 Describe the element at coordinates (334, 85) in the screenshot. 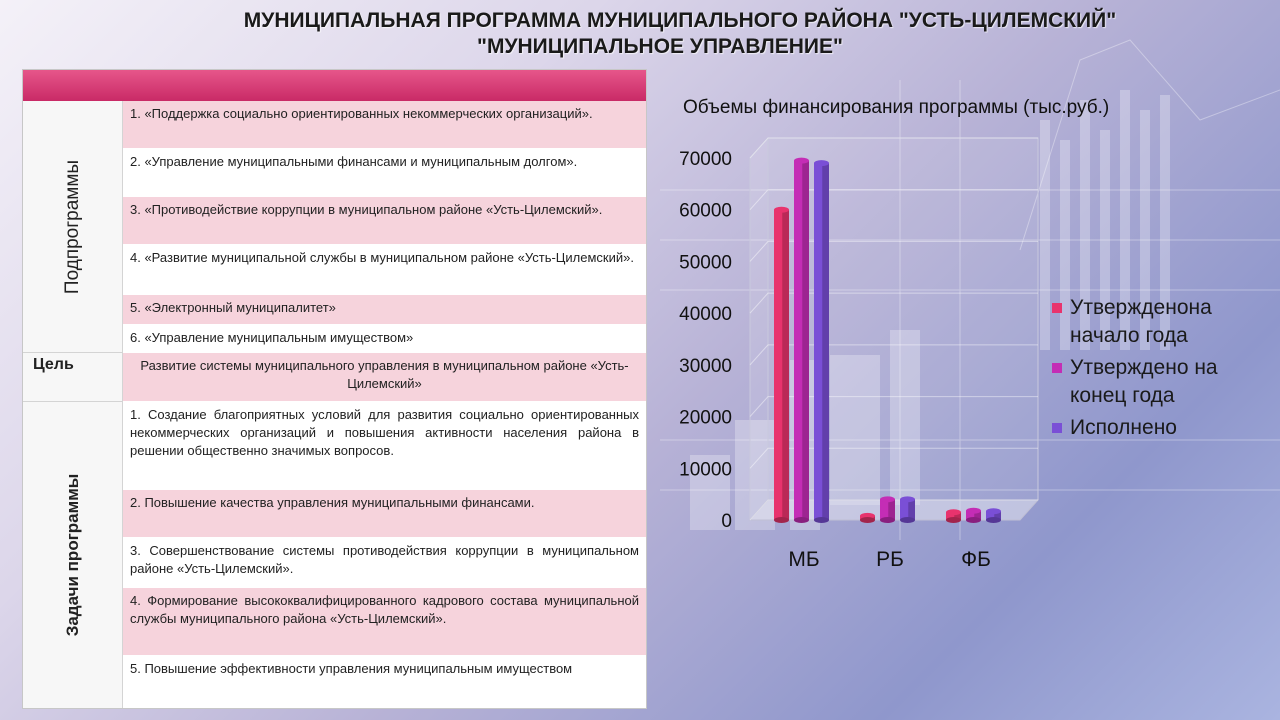

I see `table-header-bar` at that location.